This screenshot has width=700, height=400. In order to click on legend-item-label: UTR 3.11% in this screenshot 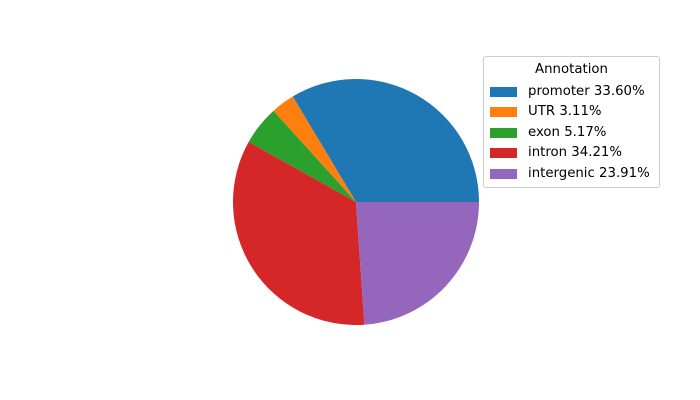, I will do `click(565, 111)`.